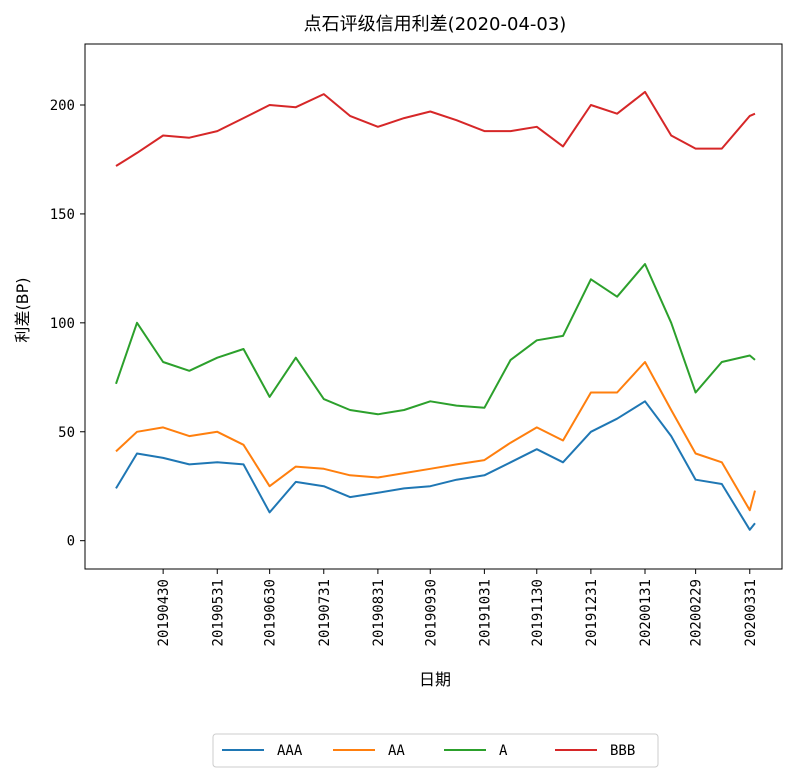 This screenshot has width=800, height=782. What do you see at coordinates (22, 309) in the screenshot?
I see `y-axis-label: 利差(BP)` at bounding box center [22, 309].